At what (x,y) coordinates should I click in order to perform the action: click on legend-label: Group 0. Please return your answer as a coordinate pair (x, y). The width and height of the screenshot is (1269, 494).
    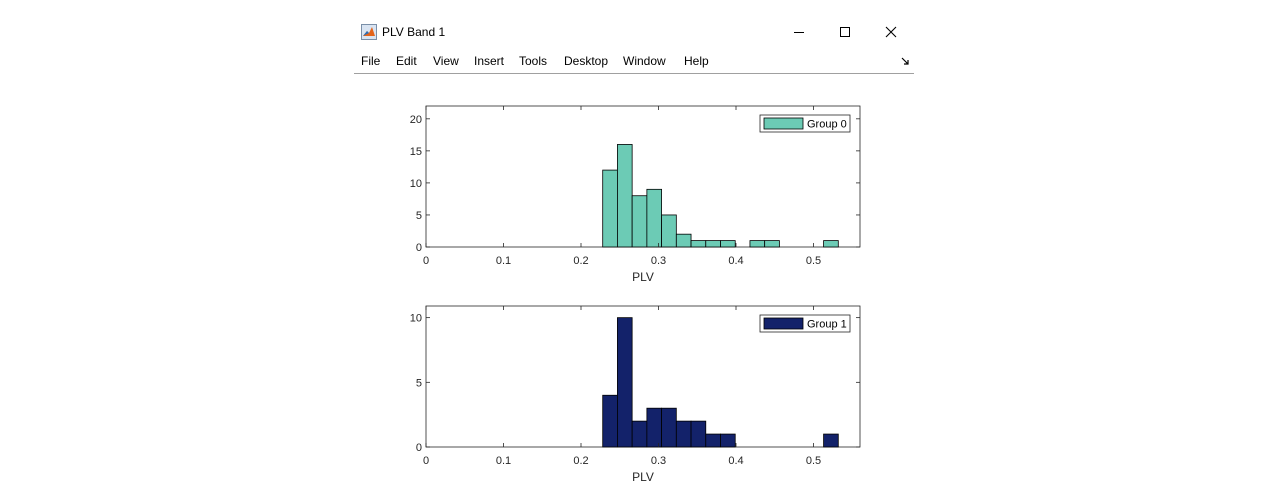
    Looking at the image, I should click on (827, 125).